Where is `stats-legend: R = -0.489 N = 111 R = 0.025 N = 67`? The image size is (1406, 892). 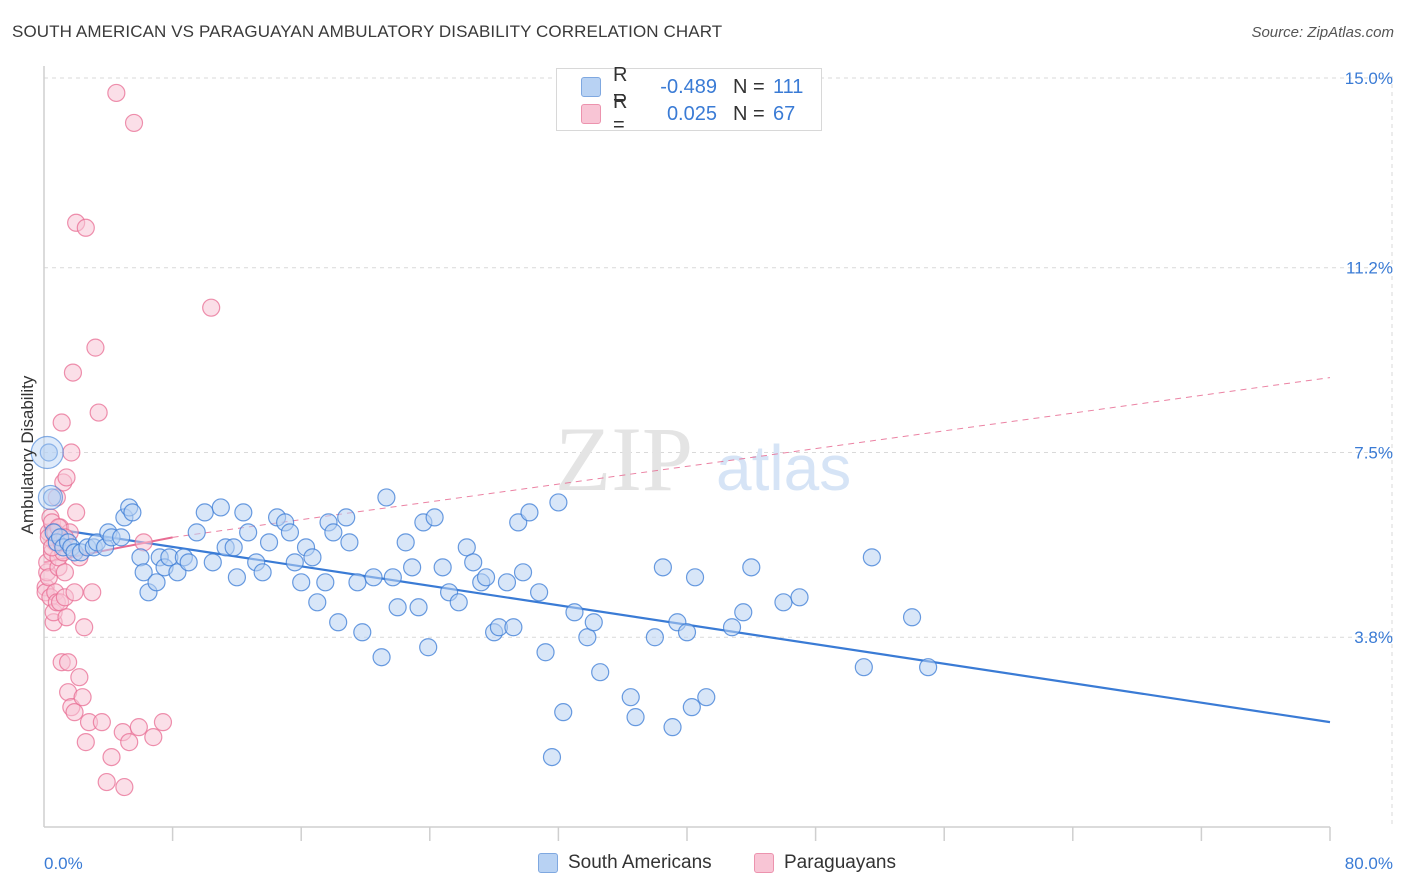
stats-legend: R = -0.489 N = 111 R = 0.025 N = 67 is located at coordinates (689, 100).